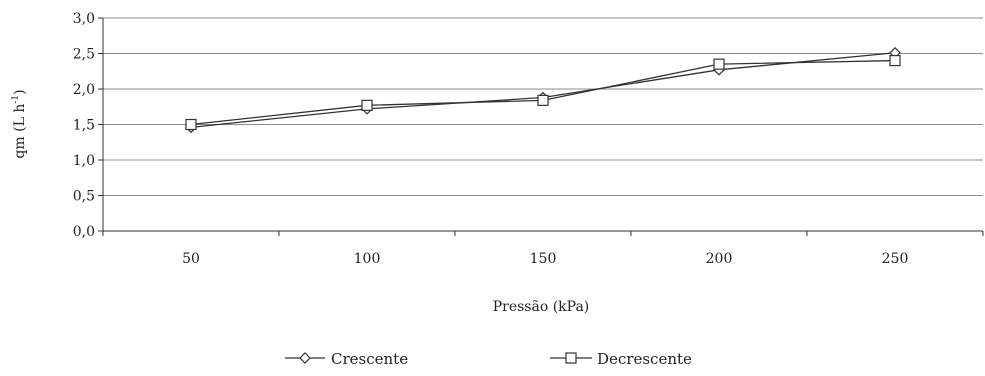 This screenshot has height=376, width=985. Describe the element at coordinates (84, 161) in the screenshot. I see `y-tick-label: 1,0` at that location.